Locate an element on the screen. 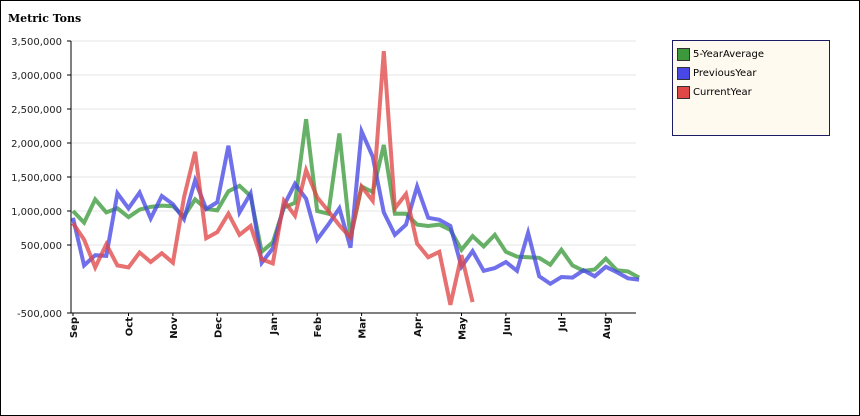 The width and height of the screenshot is (860, 416). x-tick-label: Feb is located at coordinates (318, 327).